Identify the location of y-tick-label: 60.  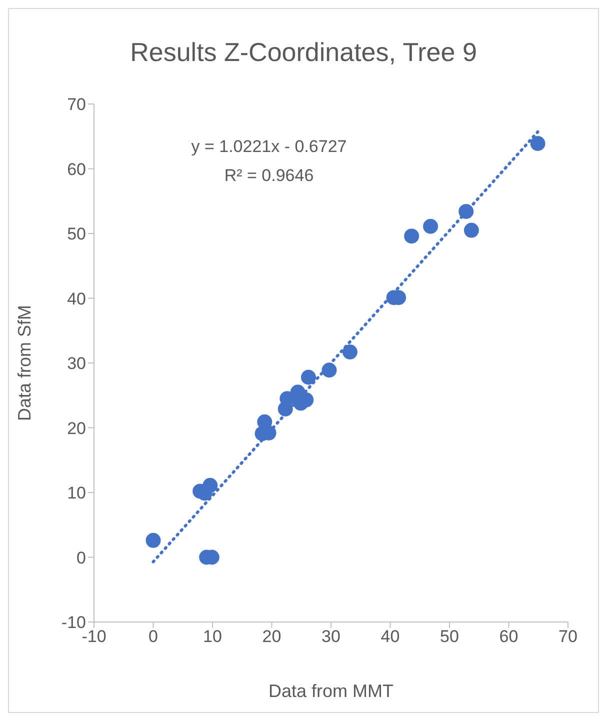
(76, 169).